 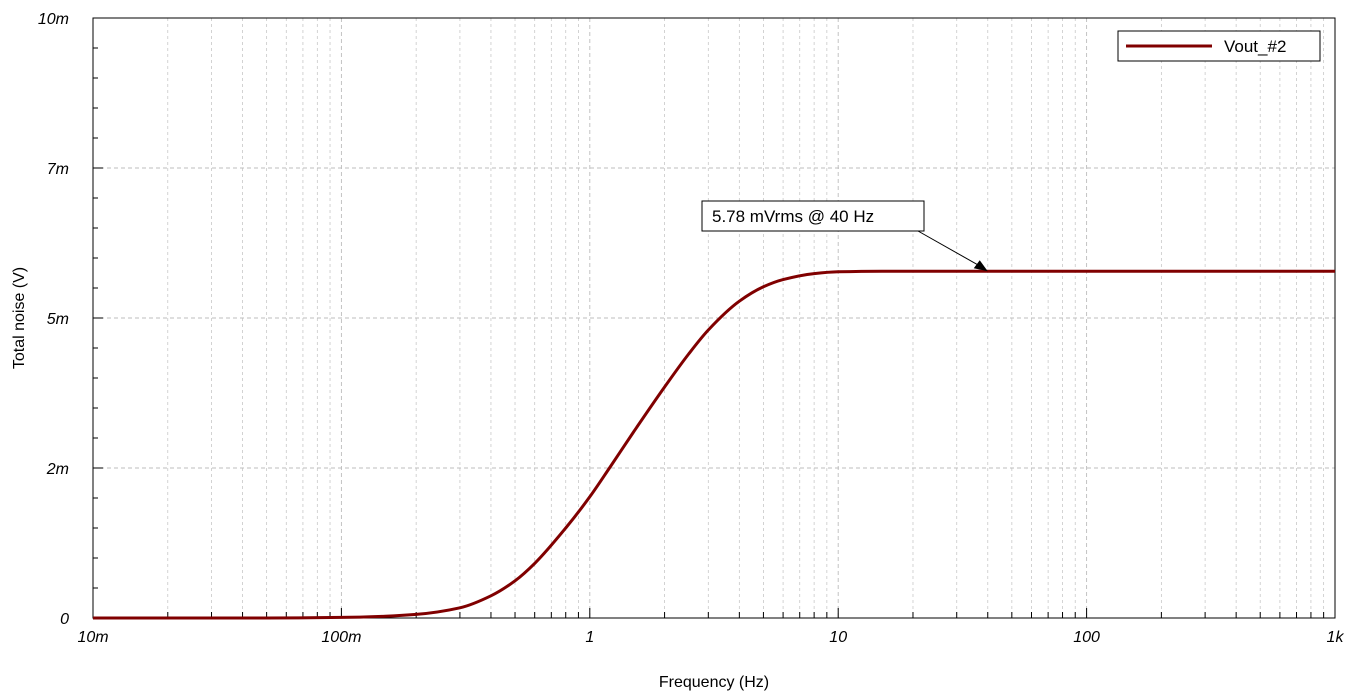 I want to click on annotation-arrowhead, so click(x=980, y=266).